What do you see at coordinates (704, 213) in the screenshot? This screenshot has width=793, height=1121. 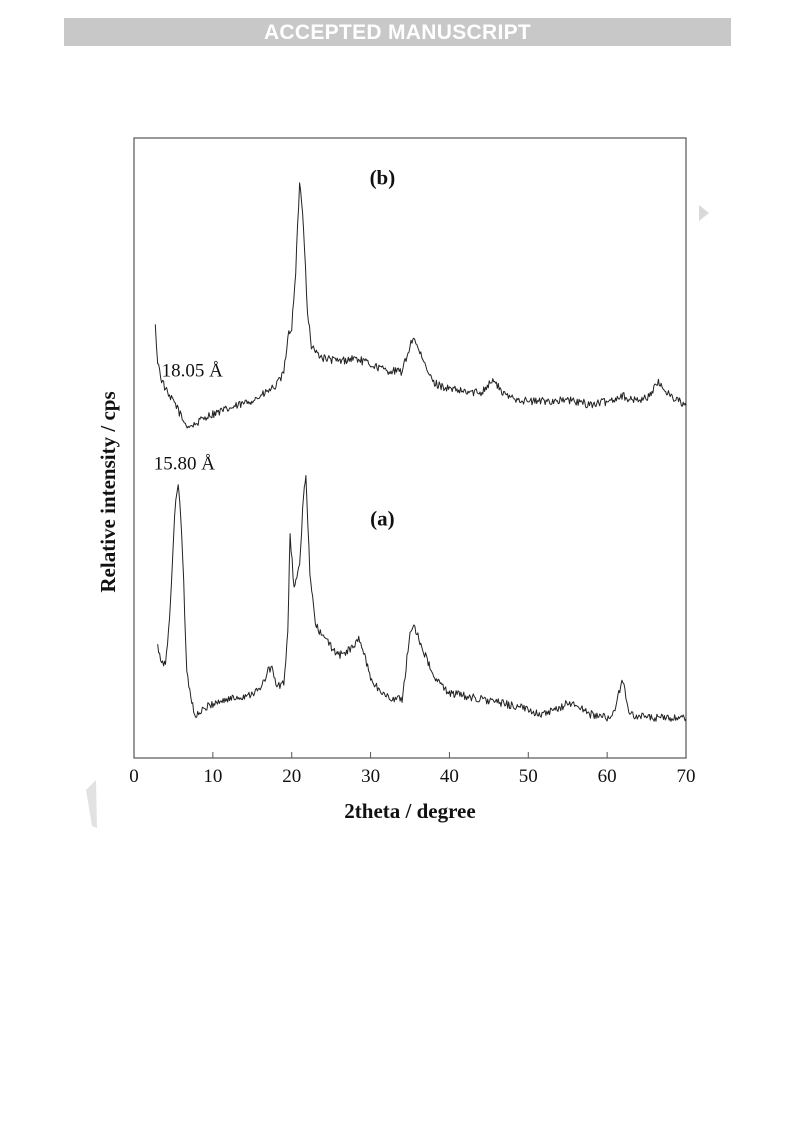 I see `scan-artifact-triangle` at bounding box center [704, 213].